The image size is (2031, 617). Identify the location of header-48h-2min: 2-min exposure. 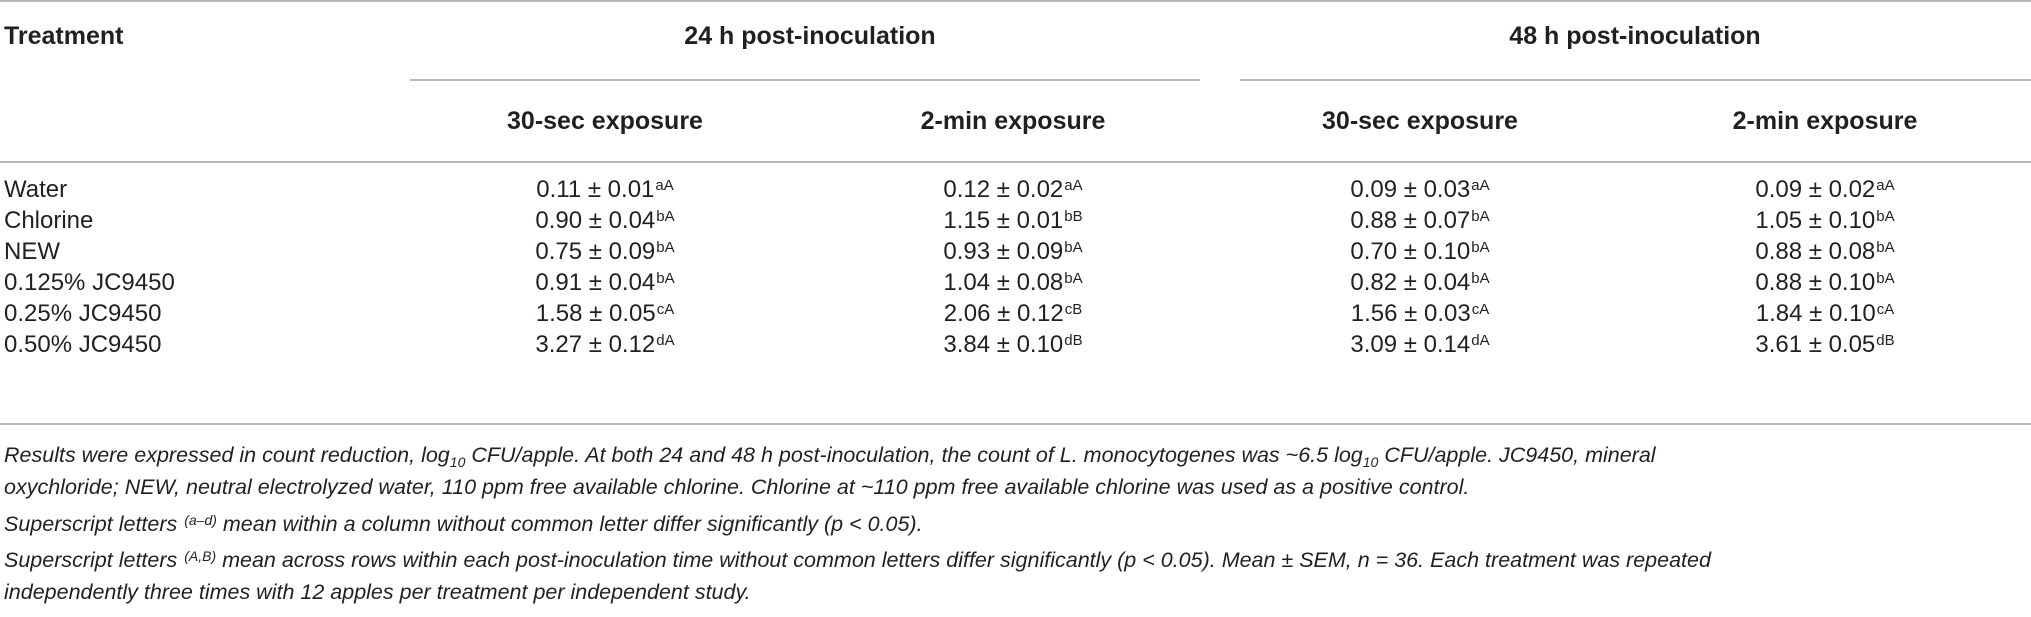
(1825, 121).